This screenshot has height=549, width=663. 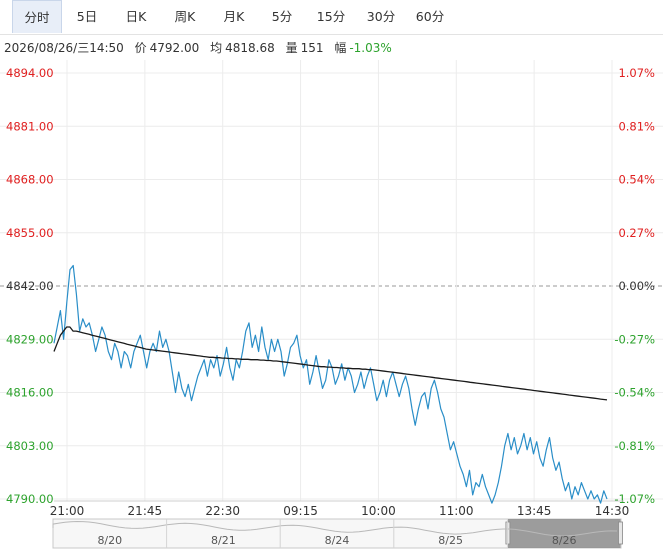 What do you see at coordinates (30, 126) in the screenshot?
I see `y-tick-label: 4881.00` at bounding box center [30, 126].